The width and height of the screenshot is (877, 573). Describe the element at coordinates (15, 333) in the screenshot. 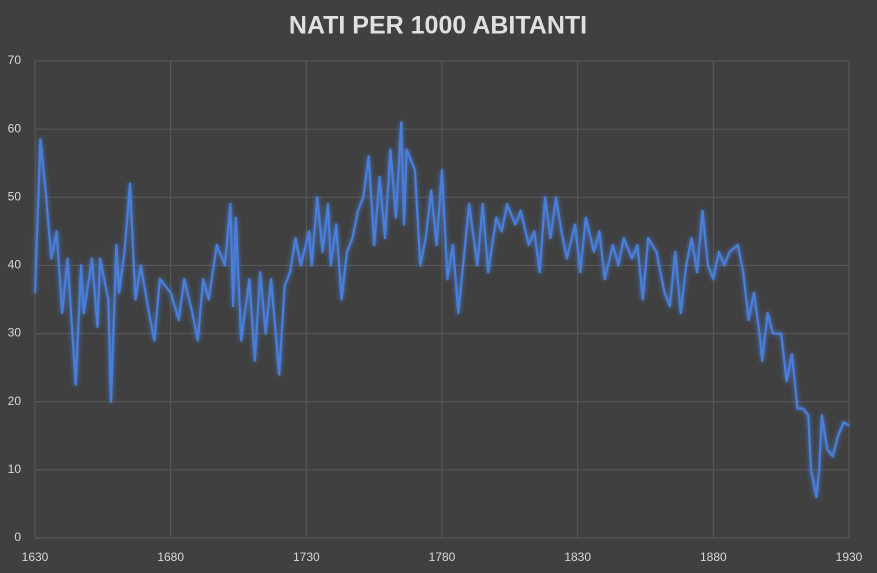

I see `y-tick-label: 30` at that location.